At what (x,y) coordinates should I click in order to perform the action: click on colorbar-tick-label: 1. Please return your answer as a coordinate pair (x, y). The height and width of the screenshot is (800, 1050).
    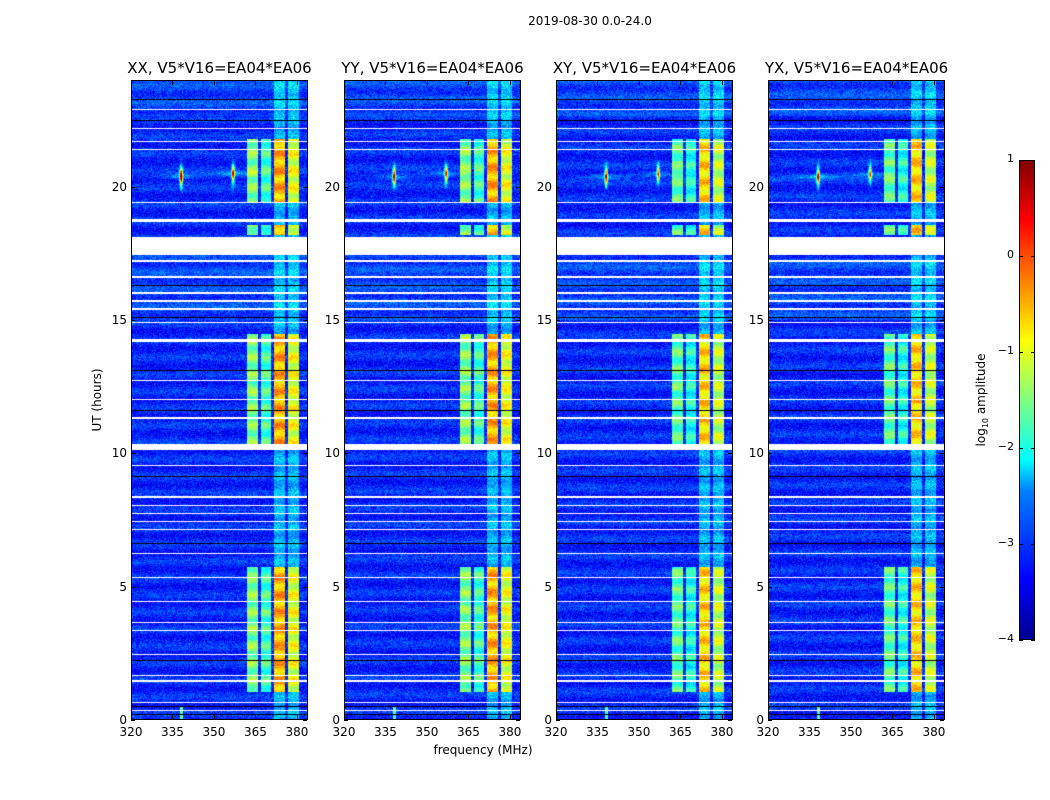
    Looking at the image, I should click on (1010, 158).